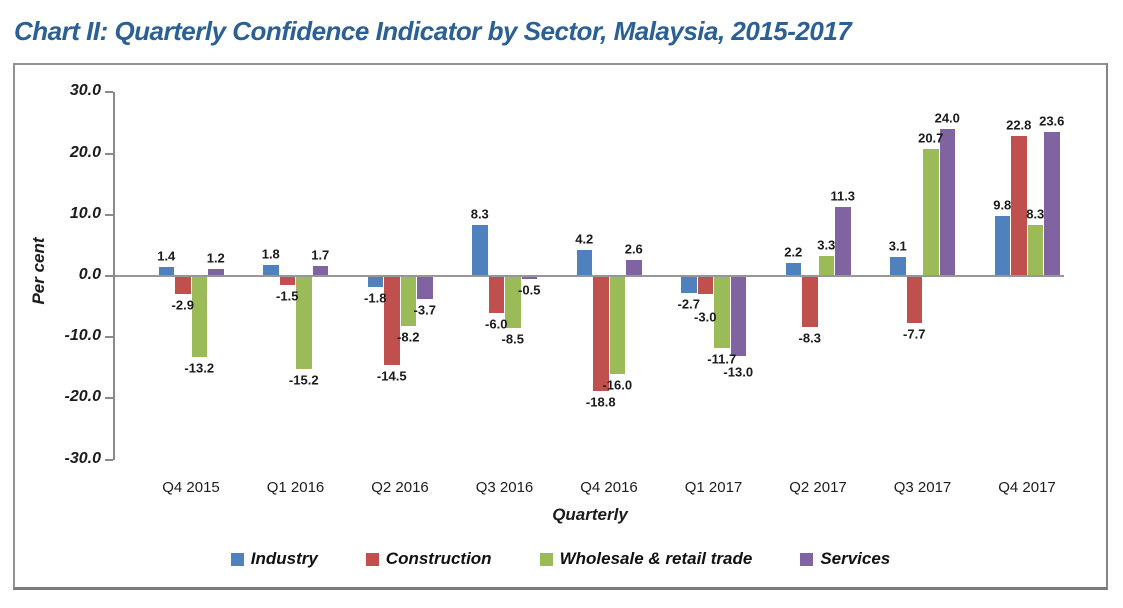 The width and height of the screenshot is (1123, 608). What do you see at coordinates (529, 290) in the screenshot?
I see `bar-label: -0.5` at bounding box center [529, 290].